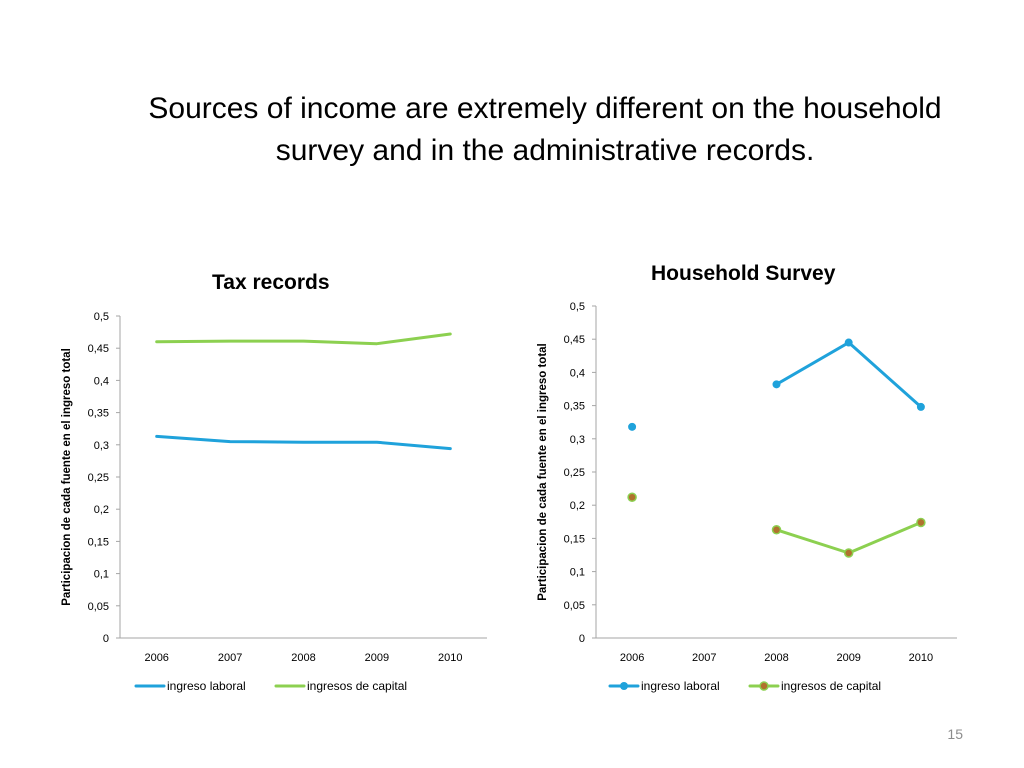 Image resolution: width=1024 pixels, height=768 pixels. Describe the element at coordinates (101, 381) in the screenshot. I see `tax-y-tick-label: 0,4` at that location.